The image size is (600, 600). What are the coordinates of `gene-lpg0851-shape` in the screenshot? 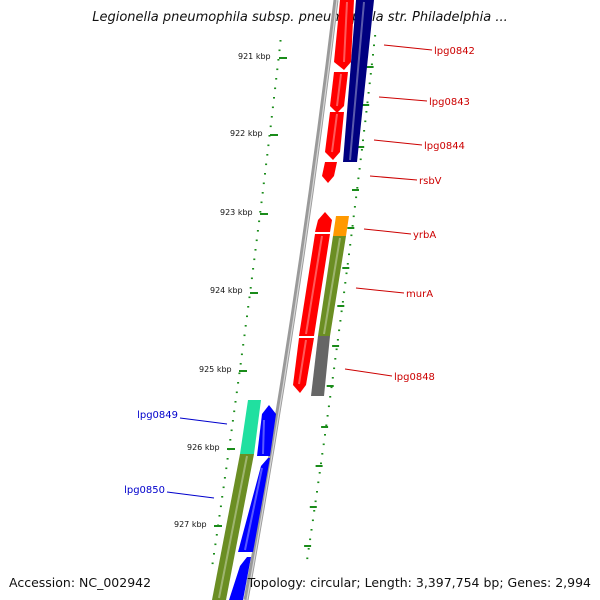 It's located at (240, 578).